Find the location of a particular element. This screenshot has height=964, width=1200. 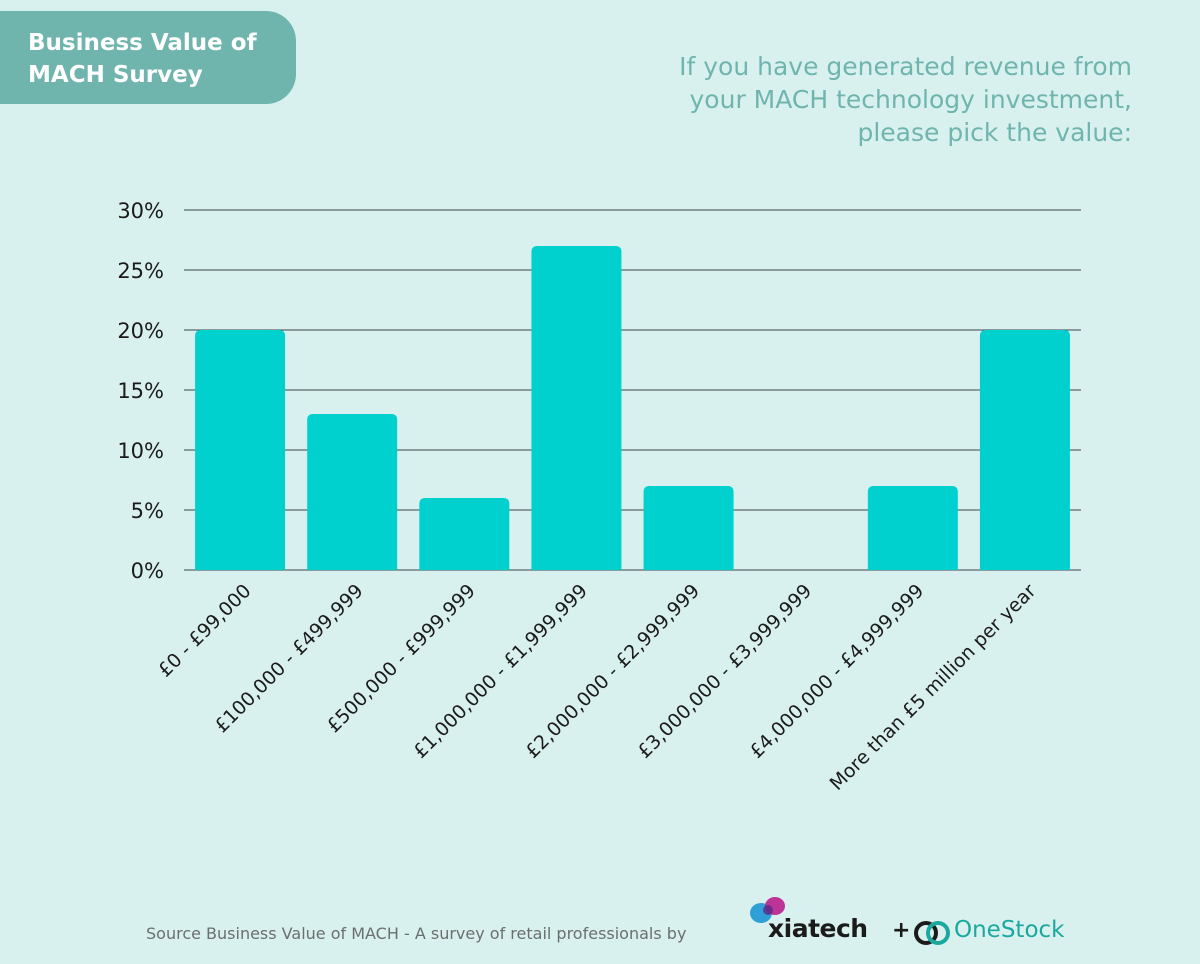

y-tick-label-15: 15% is located at coordinates (140, 391).